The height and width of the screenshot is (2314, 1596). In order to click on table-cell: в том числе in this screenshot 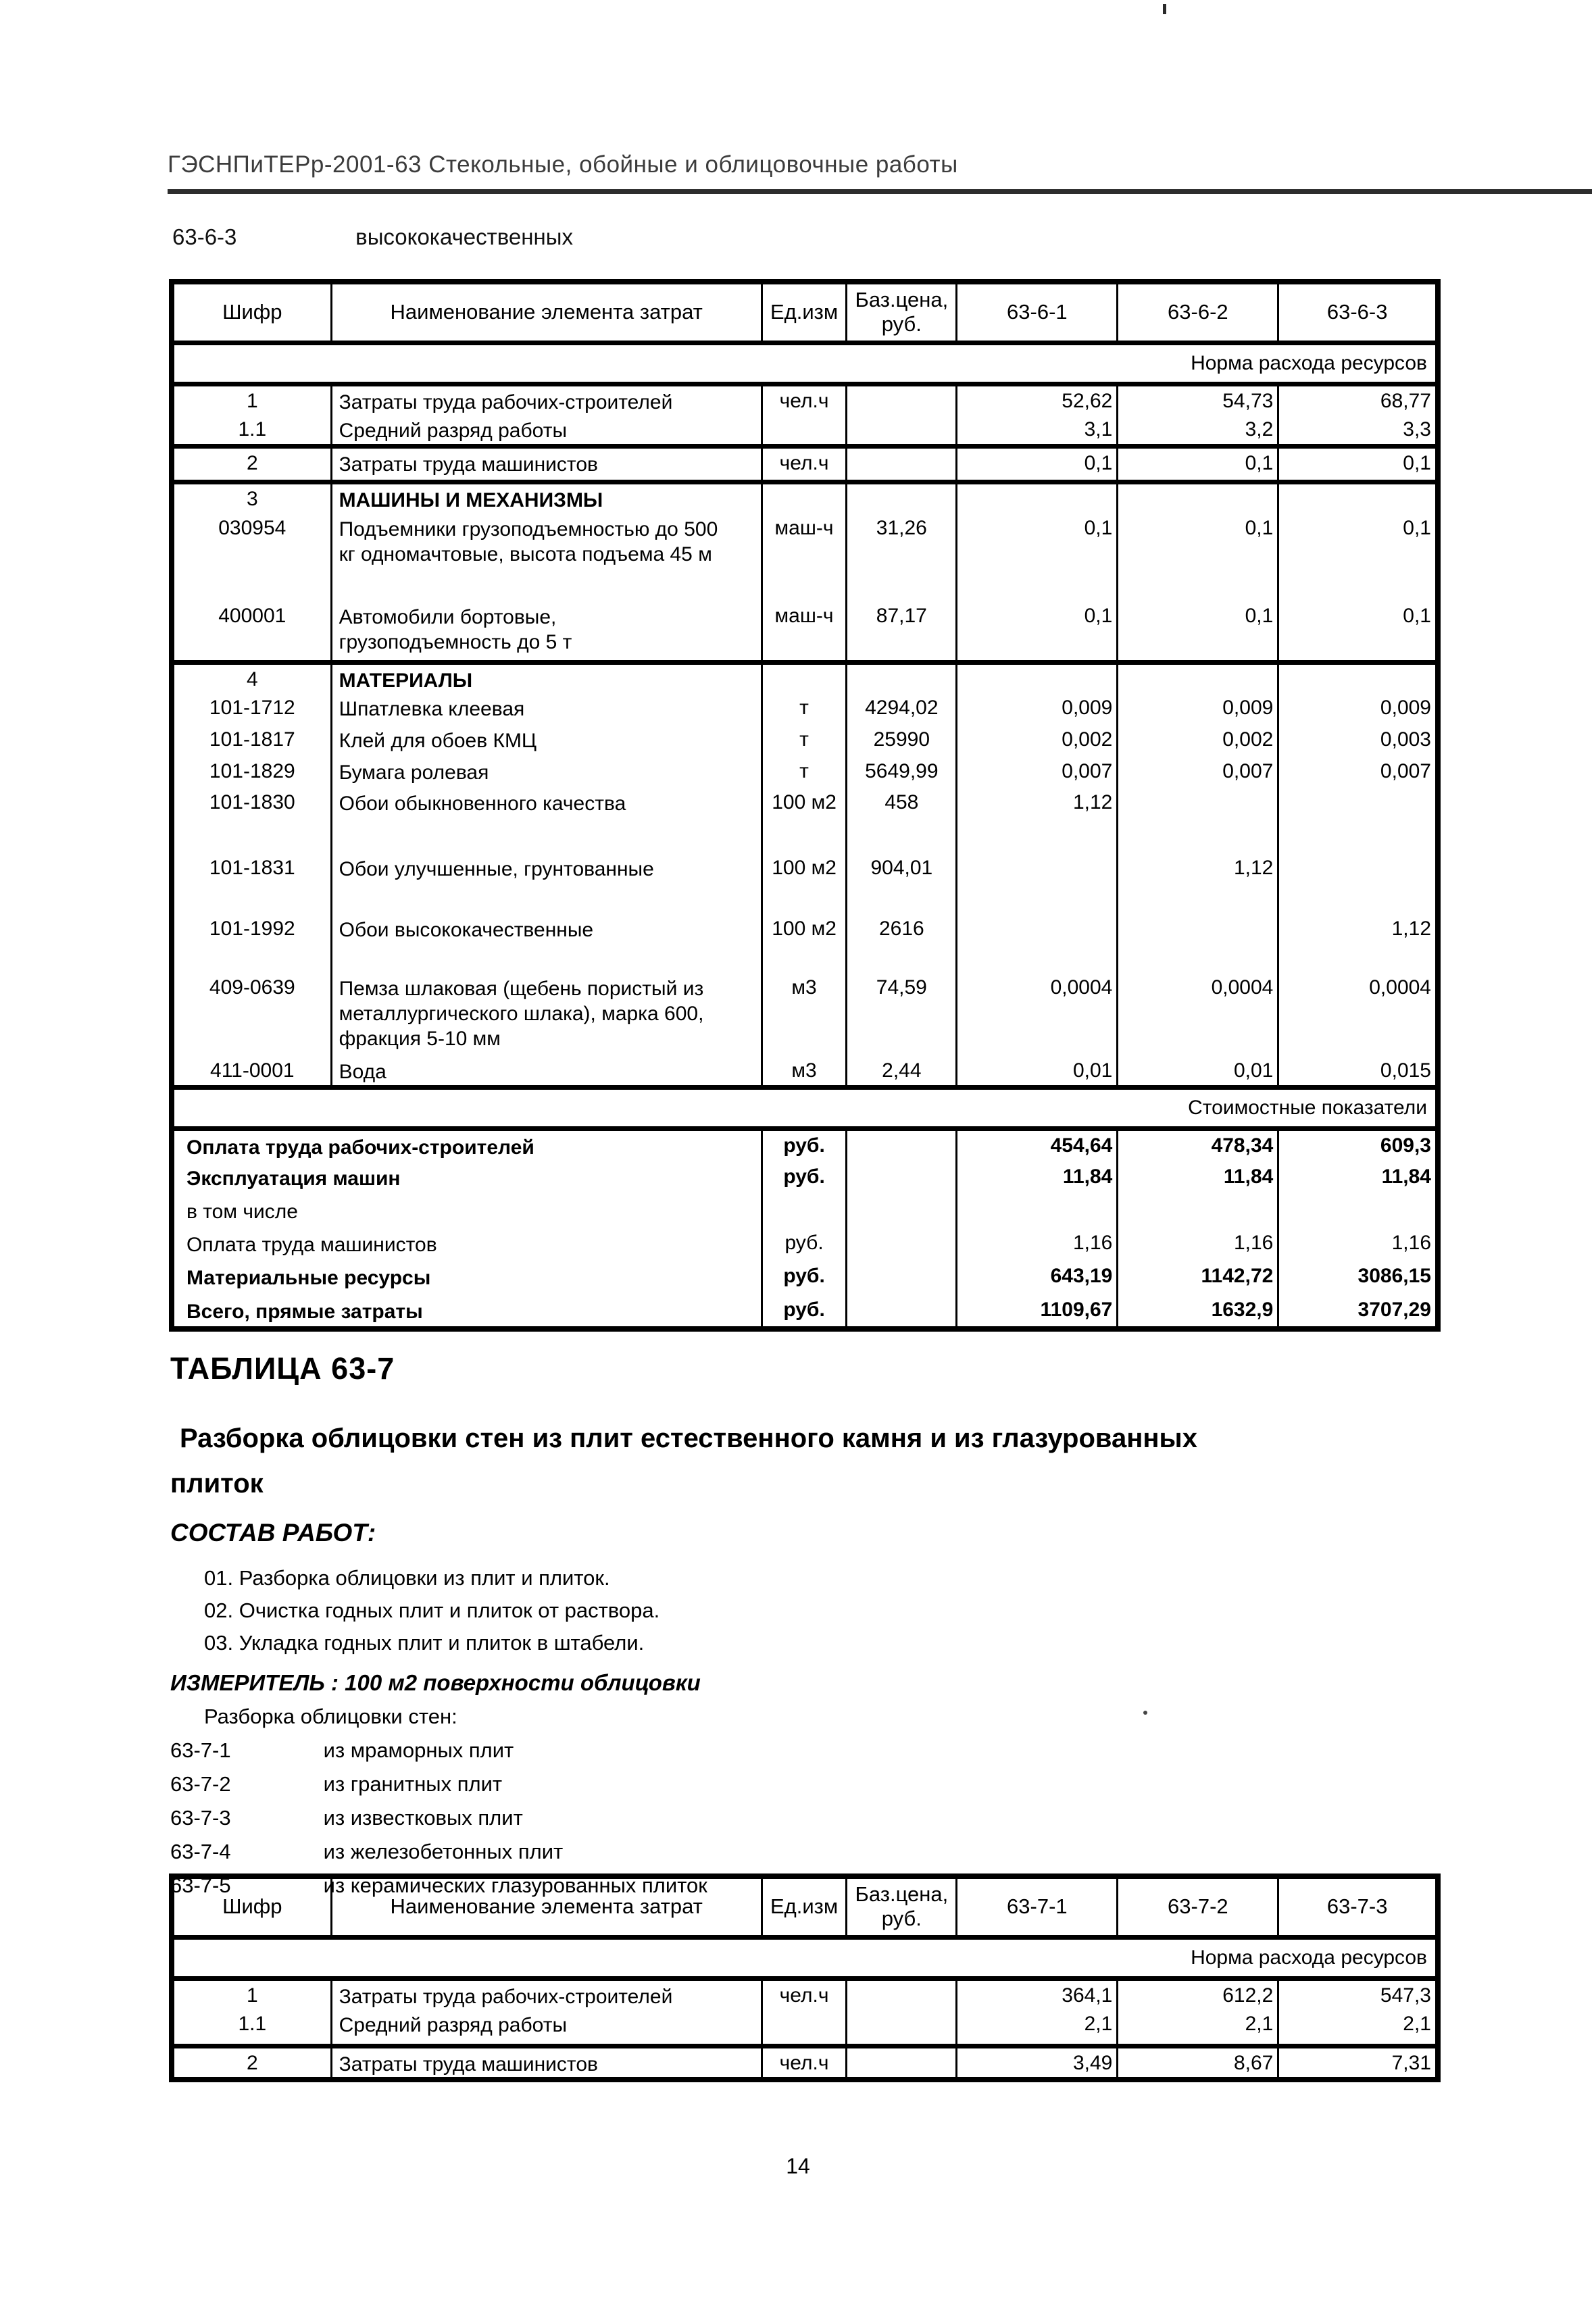, I will do `click(467, 1211)`.